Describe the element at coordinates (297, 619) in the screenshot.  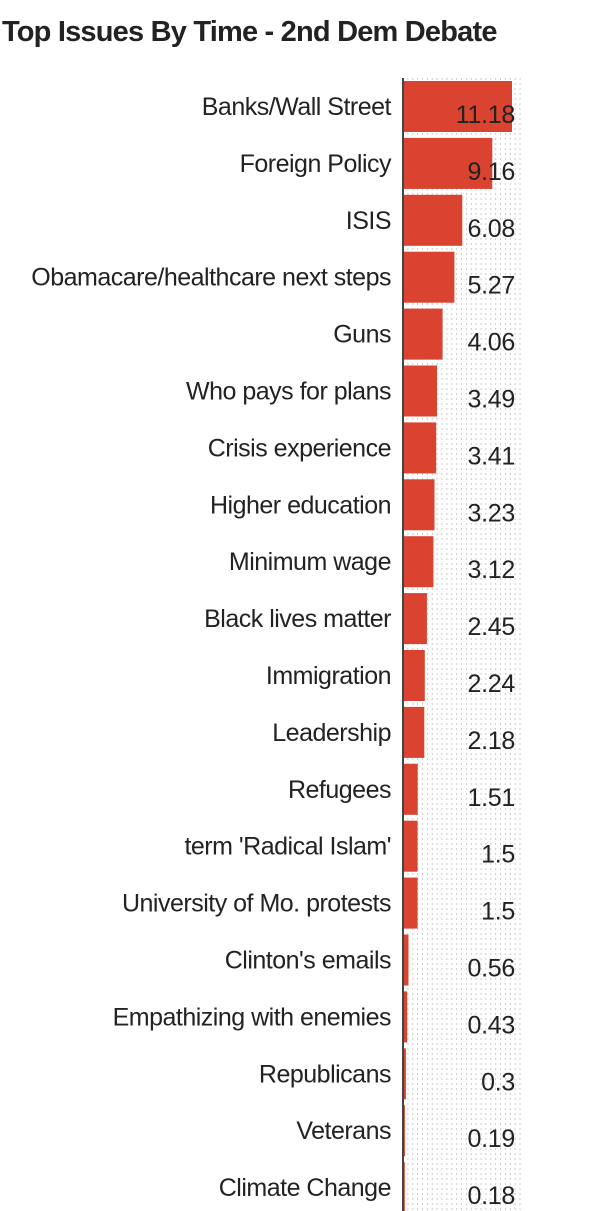
I see `category-label: Black lives matter` at that location.